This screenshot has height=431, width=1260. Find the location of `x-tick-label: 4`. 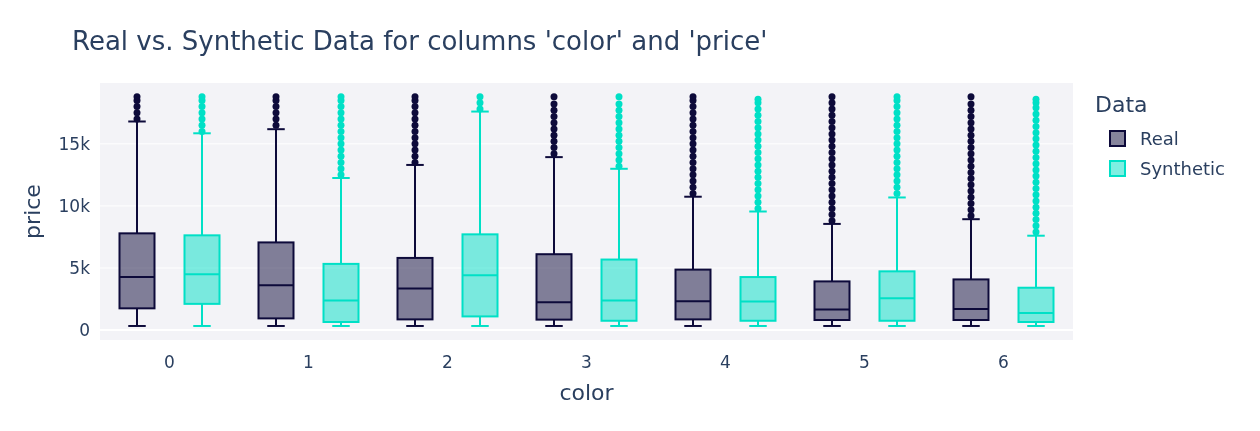

x-tick-label: 4 is located at coordinates (725, 361).